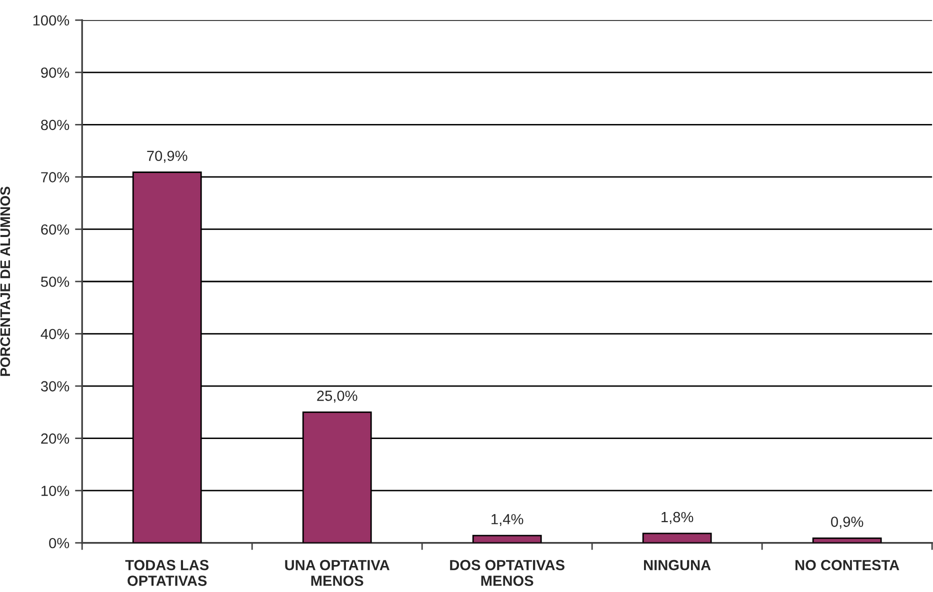 The width and height of the screenshot is (933, 592). I want to click on y-tick-label: 10%, so click(56, 491).